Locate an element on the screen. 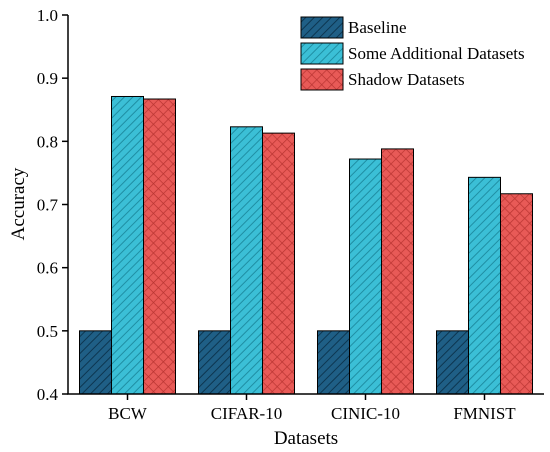  x-axis: BCW CIFAR-10 CINIC-10 FMNIST is located at coordinates (312, 408).